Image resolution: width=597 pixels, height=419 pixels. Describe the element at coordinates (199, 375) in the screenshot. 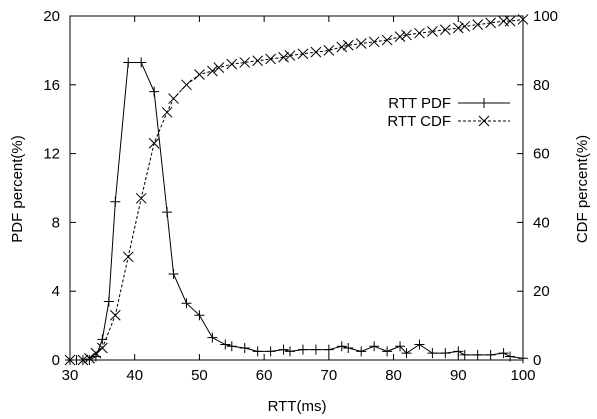

I see `x-tick-label: 50` at that location.